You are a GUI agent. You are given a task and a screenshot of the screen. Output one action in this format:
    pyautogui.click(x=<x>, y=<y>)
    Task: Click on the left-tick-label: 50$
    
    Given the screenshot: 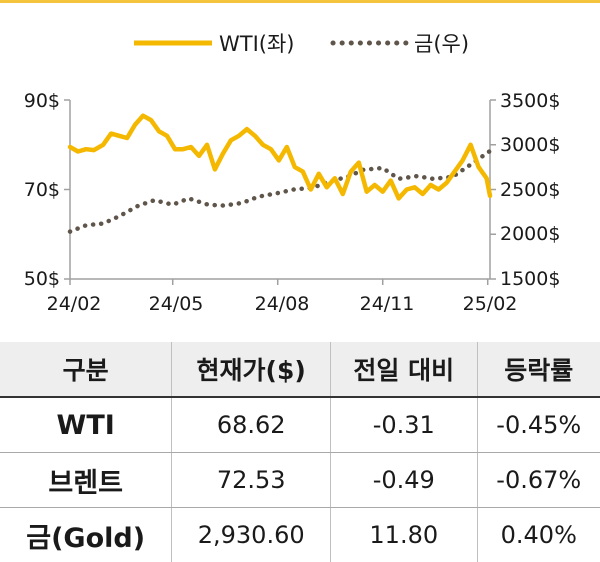 What is the action you would take?
    pyautogui.click(x=42, y=279)
    